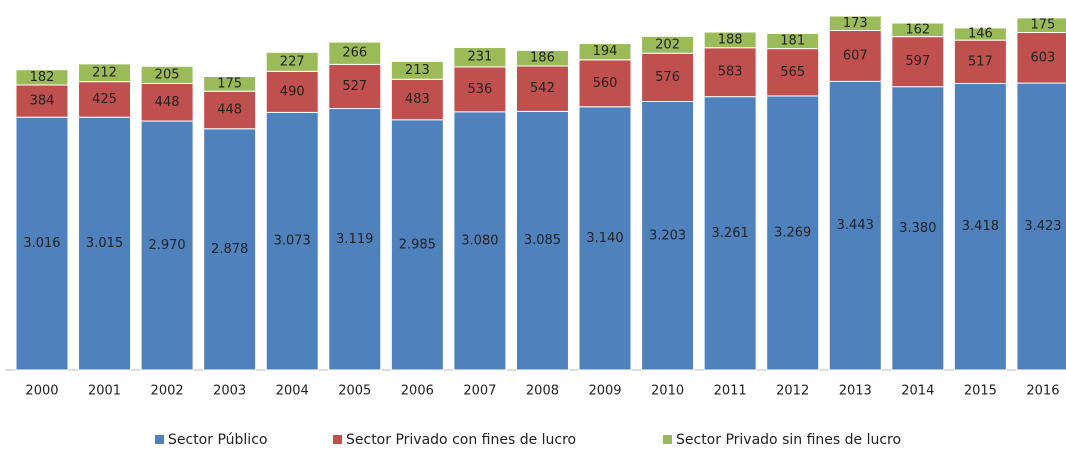  I want to click on data-label: 202, so click(667, 44).